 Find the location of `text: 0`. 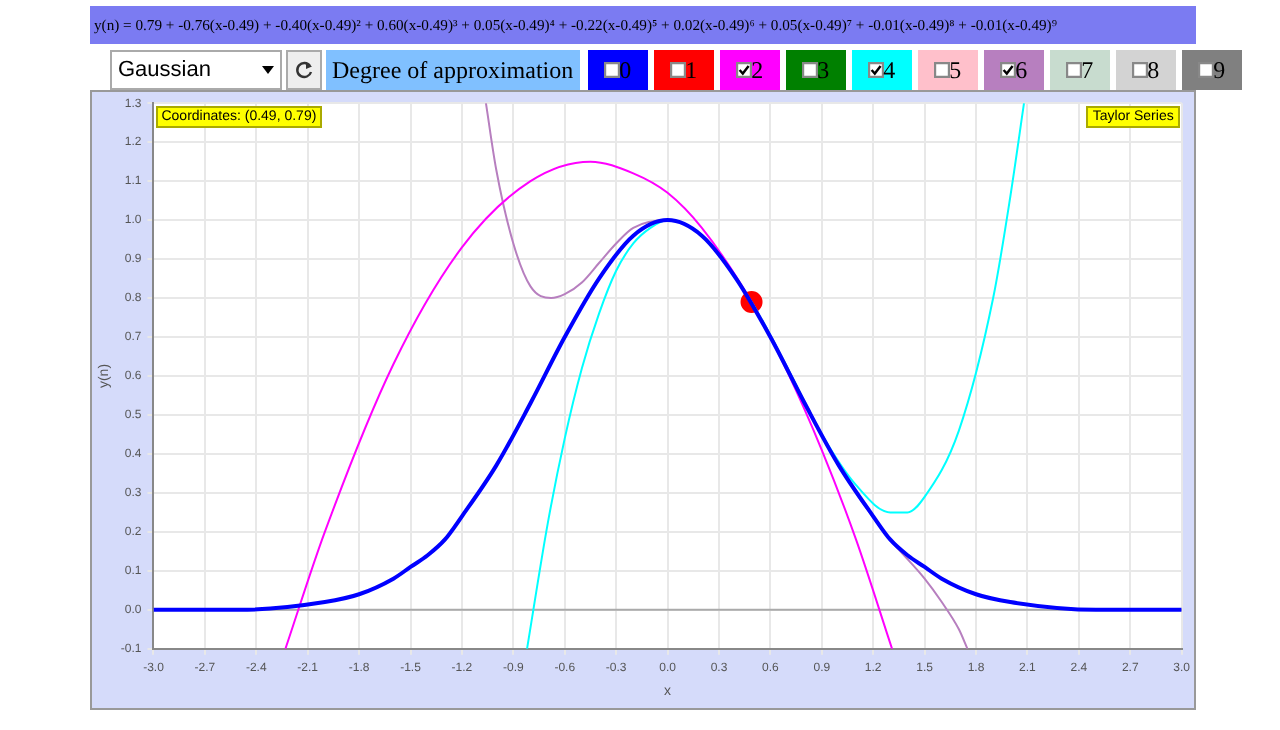

text: 0 is located at coordinates (625, 70).